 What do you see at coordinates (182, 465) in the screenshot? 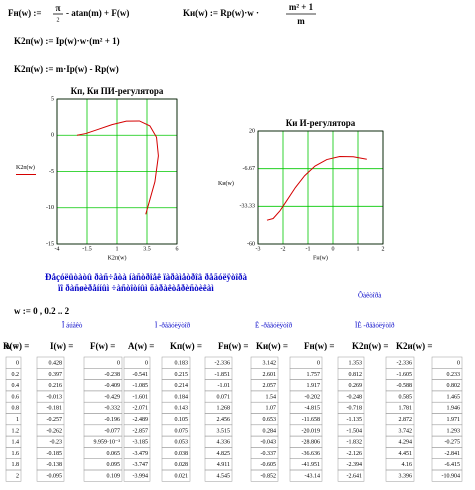
I see `cell-value: 0.028` at bounding box center [182, 465].